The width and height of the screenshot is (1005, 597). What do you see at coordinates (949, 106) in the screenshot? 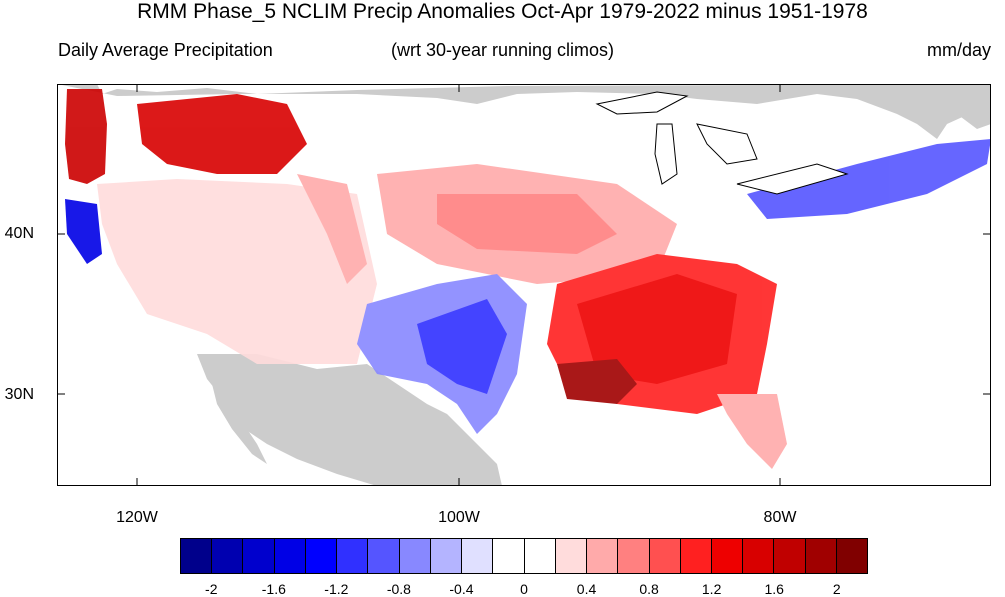
I see `canada-east-land` at bounding box center [949, 106].